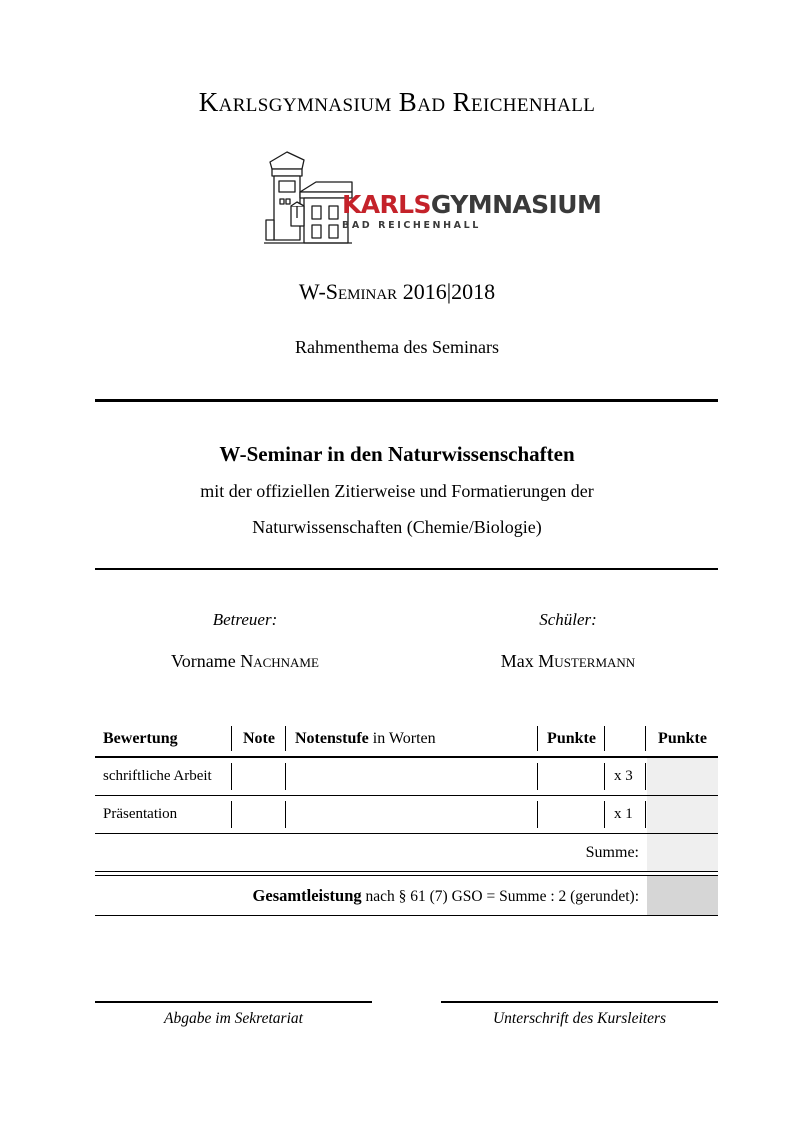  I want to click on supervisor-last-name: Nachname, so click(279, 661).